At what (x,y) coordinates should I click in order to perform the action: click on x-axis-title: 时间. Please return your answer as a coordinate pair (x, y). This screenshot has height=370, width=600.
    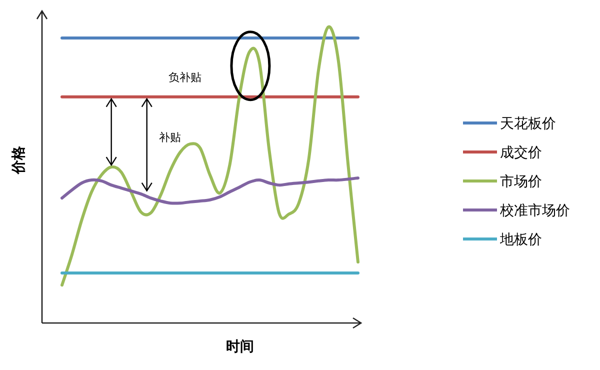
    Looking at the image, I should click on (240, 347).